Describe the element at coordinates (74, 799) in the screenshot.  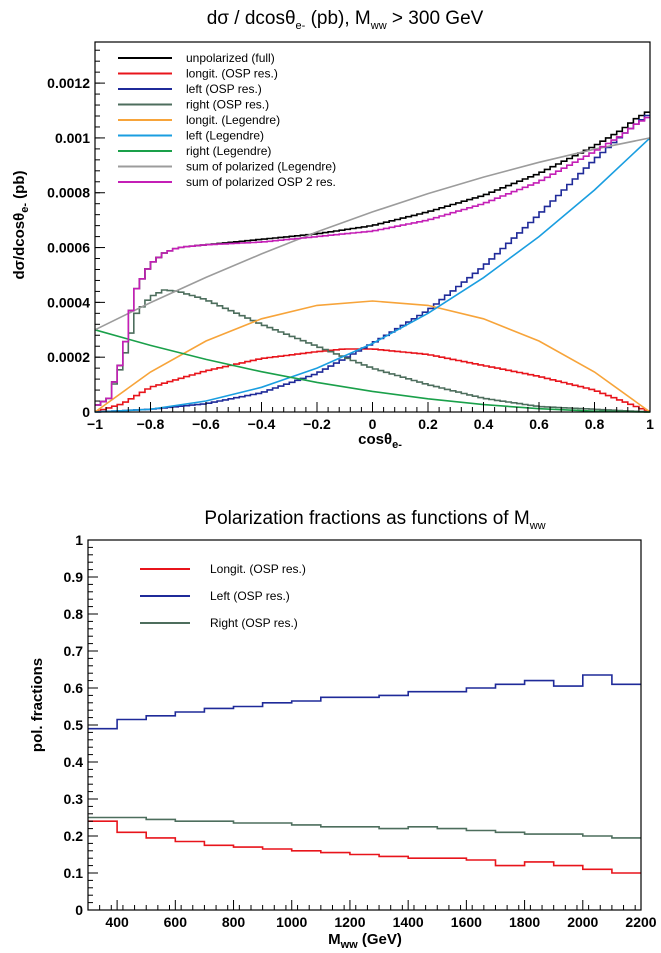
I see `y-tick-label: 0.3` at that location.